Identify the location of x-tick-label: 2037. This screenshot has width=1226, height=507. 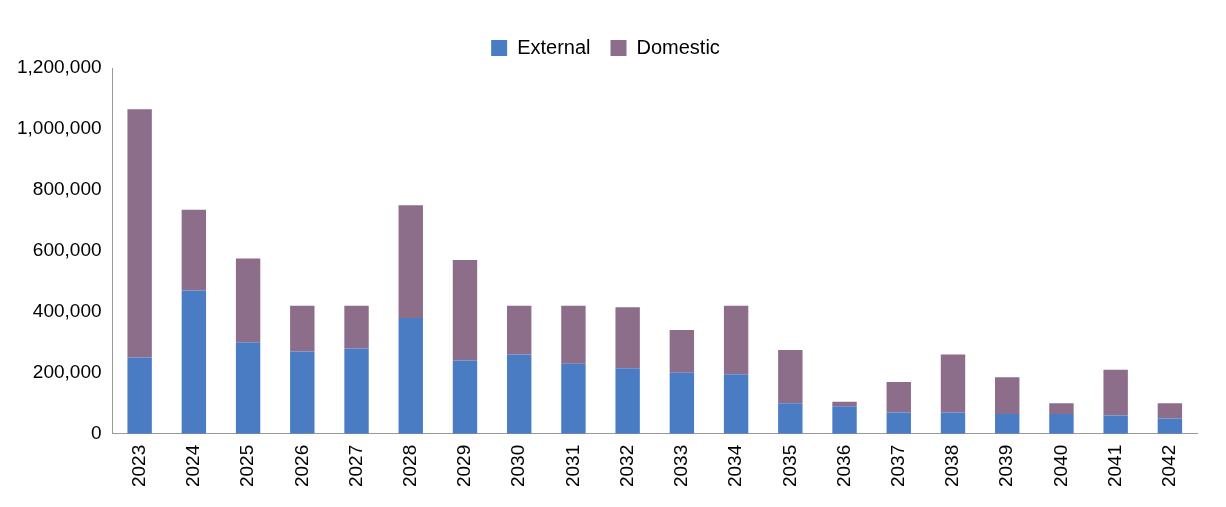
(897, 466).